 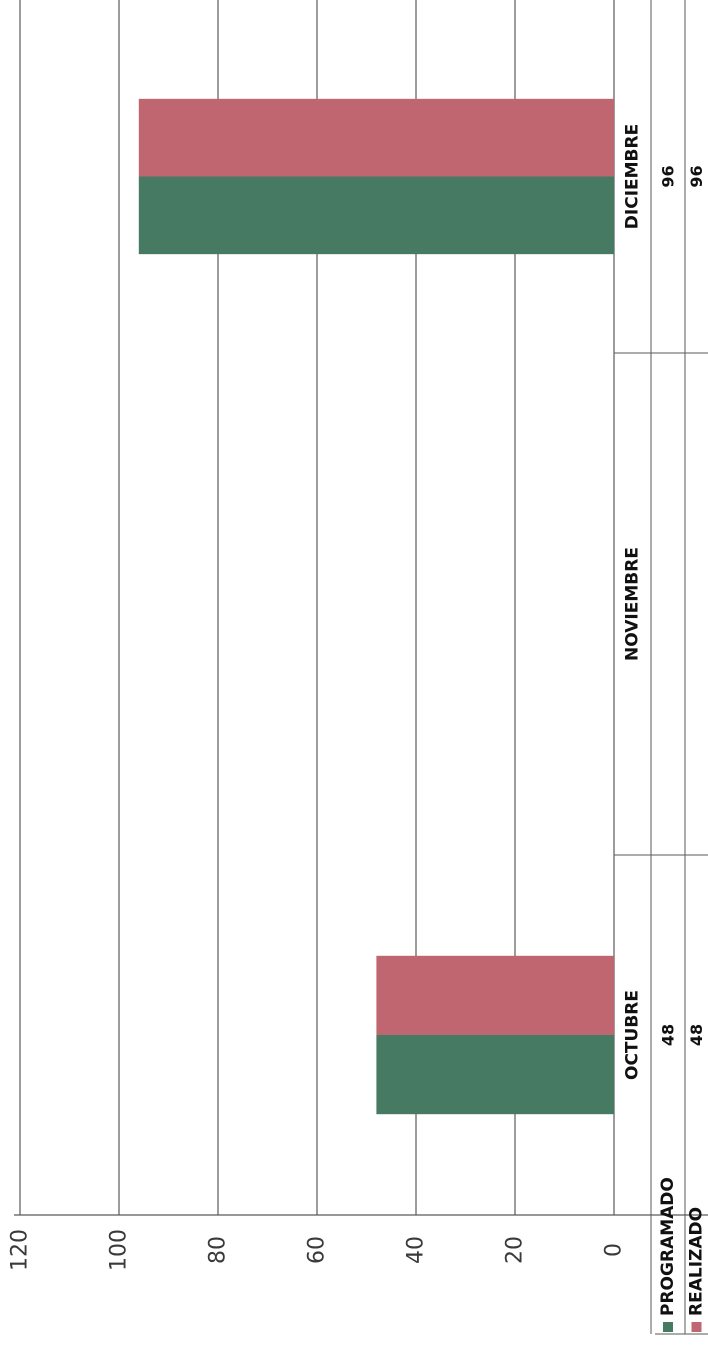 What do you see at coordinates (633, 1035) in the screenshot?
I see `category-label: OCTUBRE` at bounding box center [633, 1035].